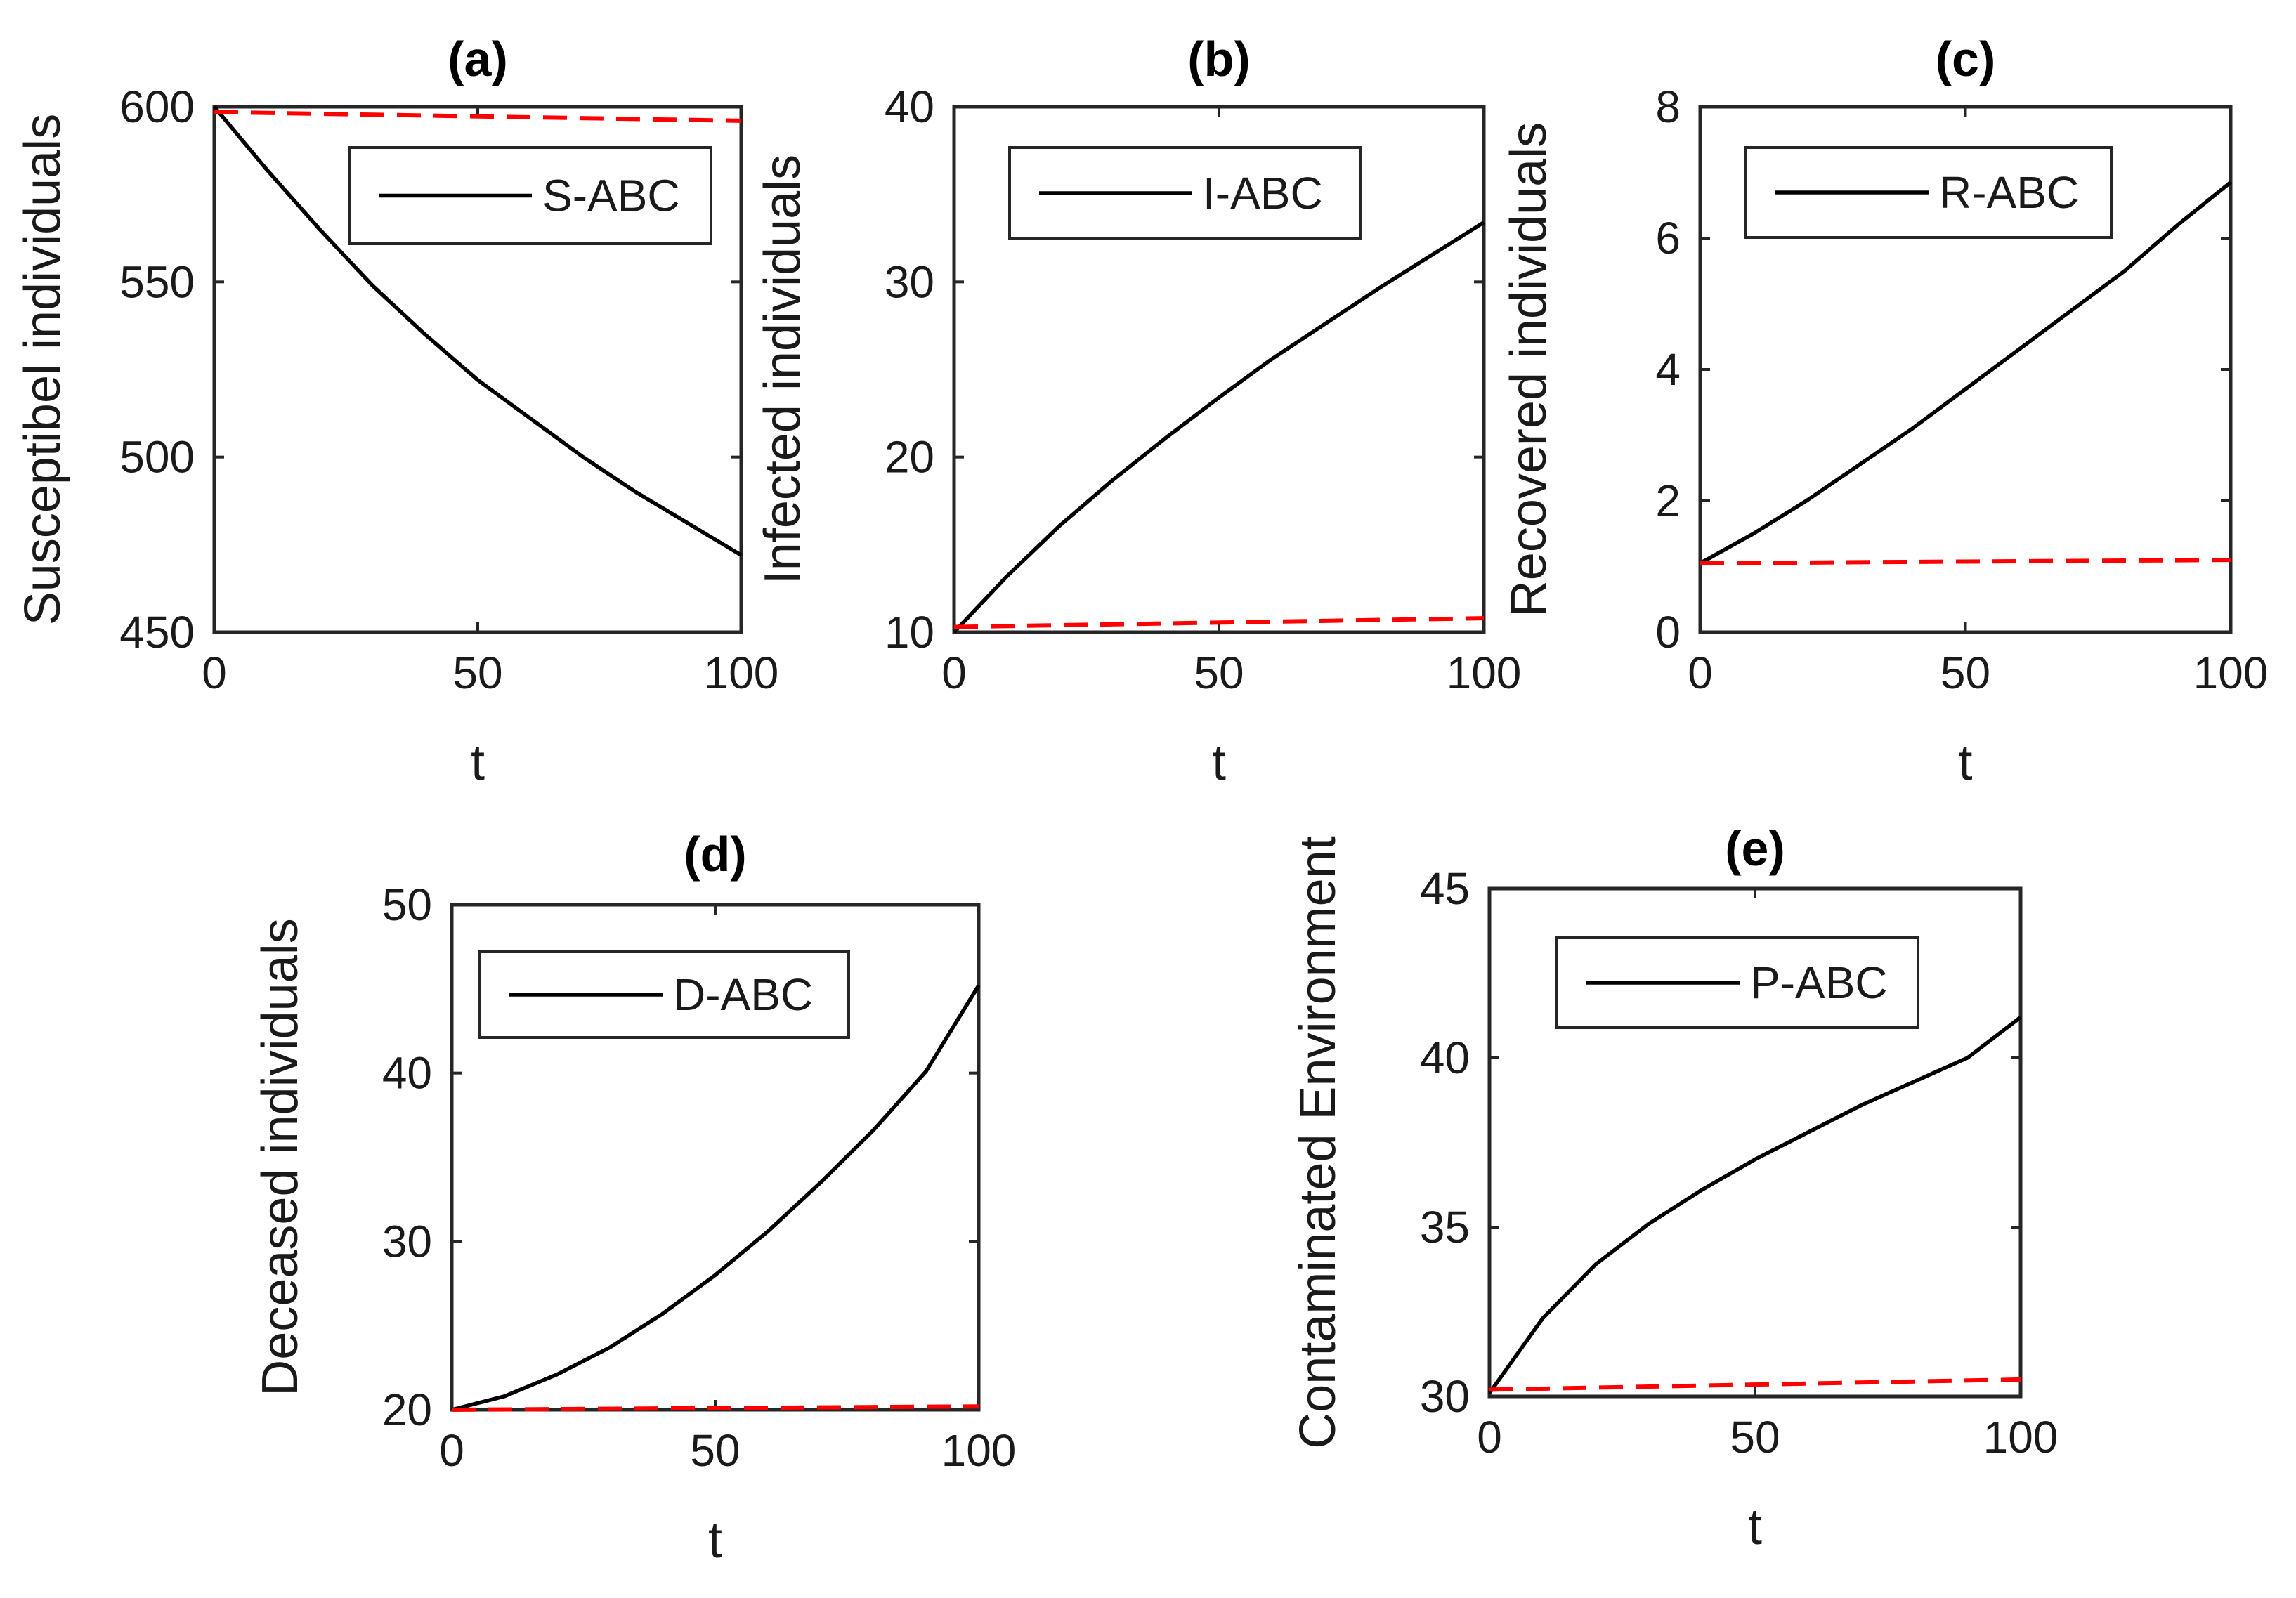 The height and width of the screenshot is (1598, 2296). What do you see at coordinates (1668, 238) in the screenshot?
I see `y-tick-label: 6` at bounding box center [1668, 238].